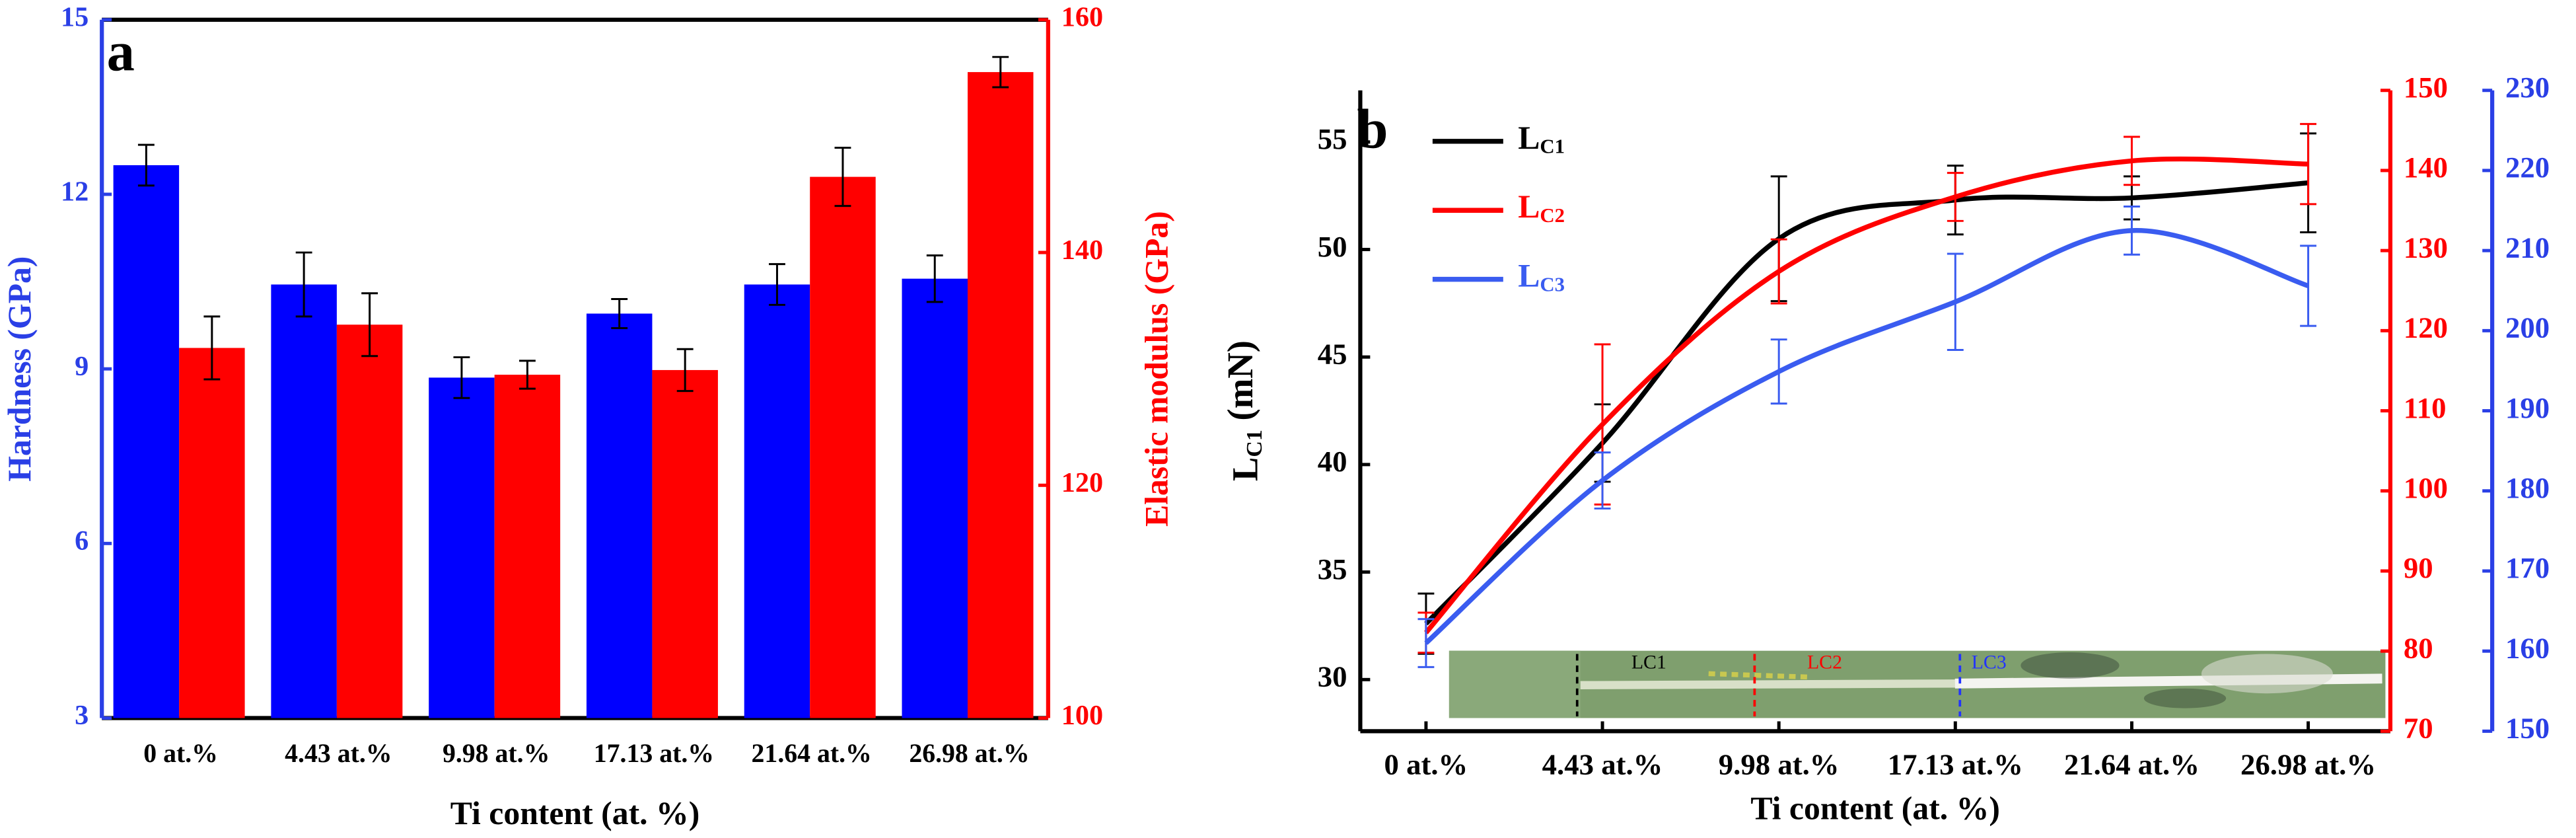 Image resolution: width=2576 pixels, height=838 pixels. Describe the element at coordinates (2419, 647) in the screenshot. I see `y-tick-label: 80` at that location.